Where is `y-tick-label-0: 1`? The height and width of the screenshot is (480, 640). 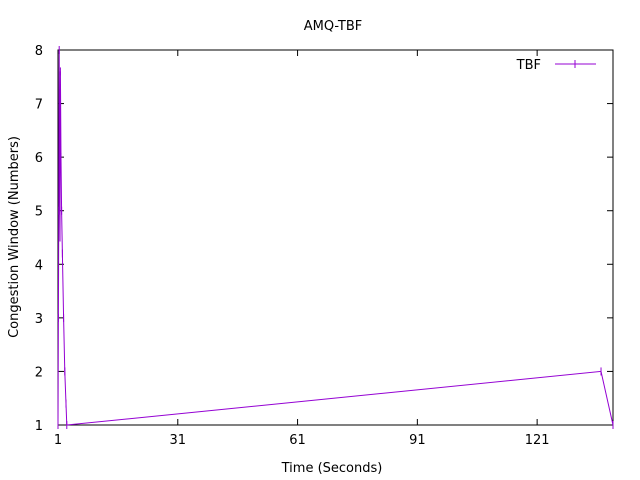
y-tick-label-0: 1 is located at coordinates (39, 426).